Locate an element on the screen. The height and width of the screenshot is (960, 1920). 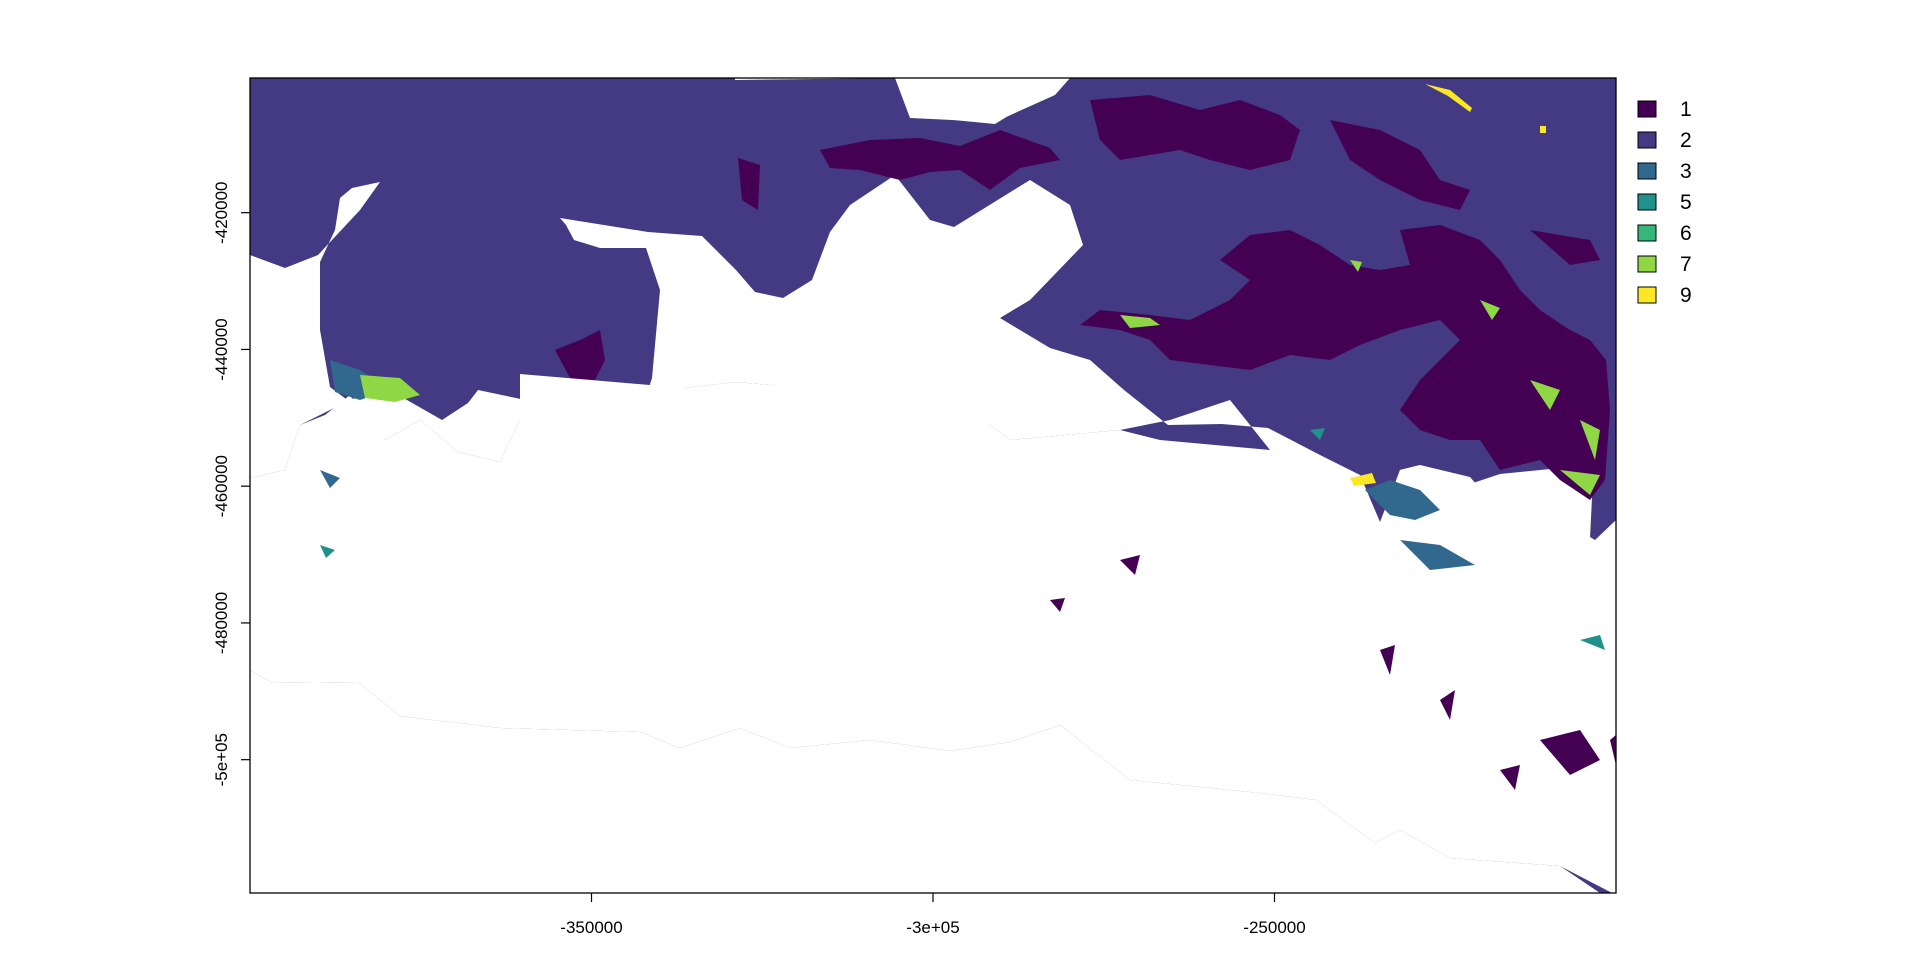
x-axis: -350000 -3e+05 -250000 is located at coordinates (933, 915).